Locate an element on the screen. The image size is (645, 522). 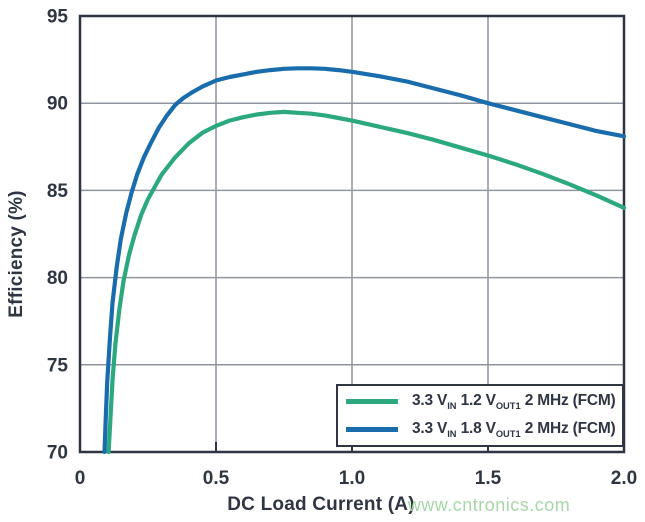
x-tick-label: 2.0 is located at coordinates (624, 478).